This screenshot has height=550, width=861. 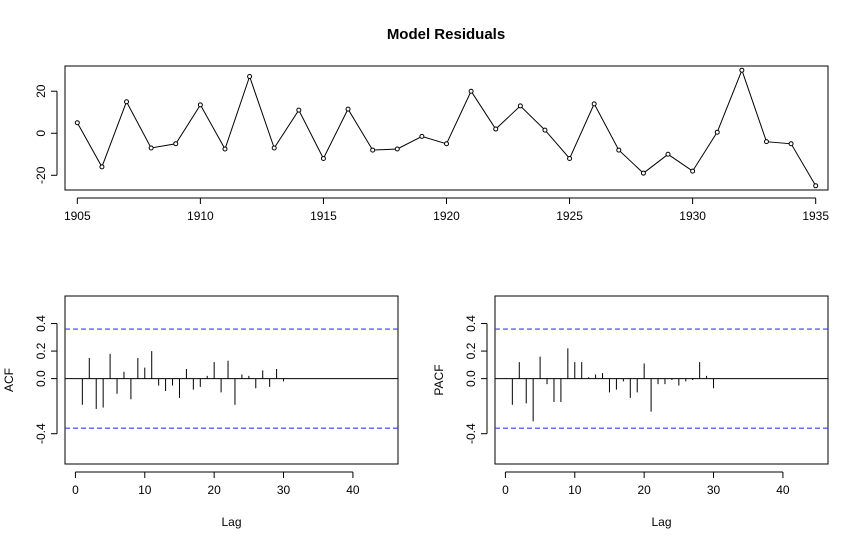 What do you see at coordinates (714, 490) in the screenshot?
I see `pacf-x-tick-label: 30` at bounding box center [714, 490].